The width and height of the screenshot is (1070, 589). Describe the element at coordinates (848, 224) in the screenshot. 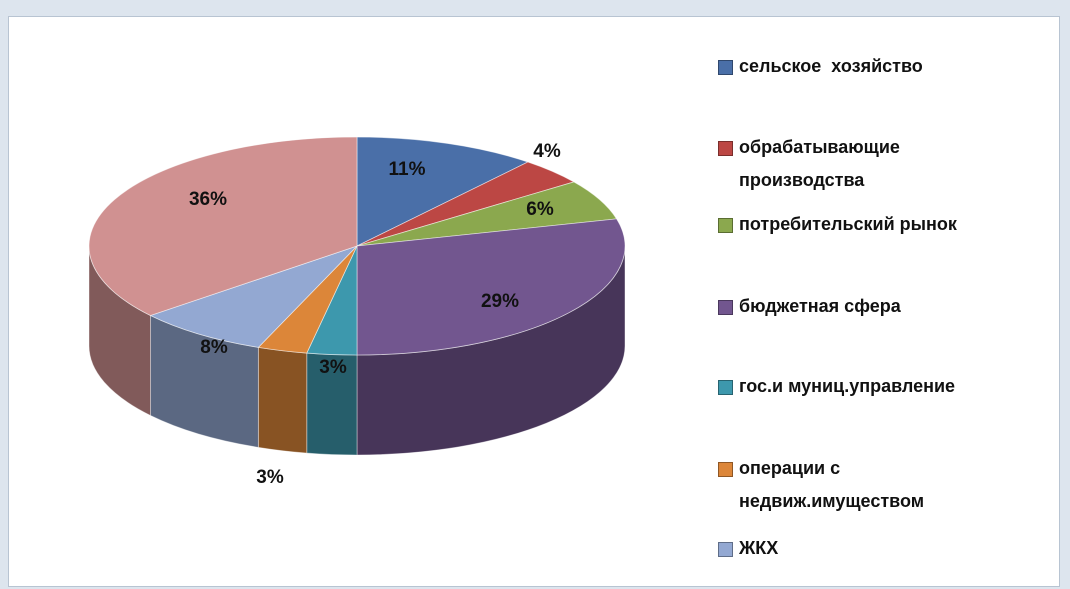

I see `legend-label: потребительский рынок` at that location.